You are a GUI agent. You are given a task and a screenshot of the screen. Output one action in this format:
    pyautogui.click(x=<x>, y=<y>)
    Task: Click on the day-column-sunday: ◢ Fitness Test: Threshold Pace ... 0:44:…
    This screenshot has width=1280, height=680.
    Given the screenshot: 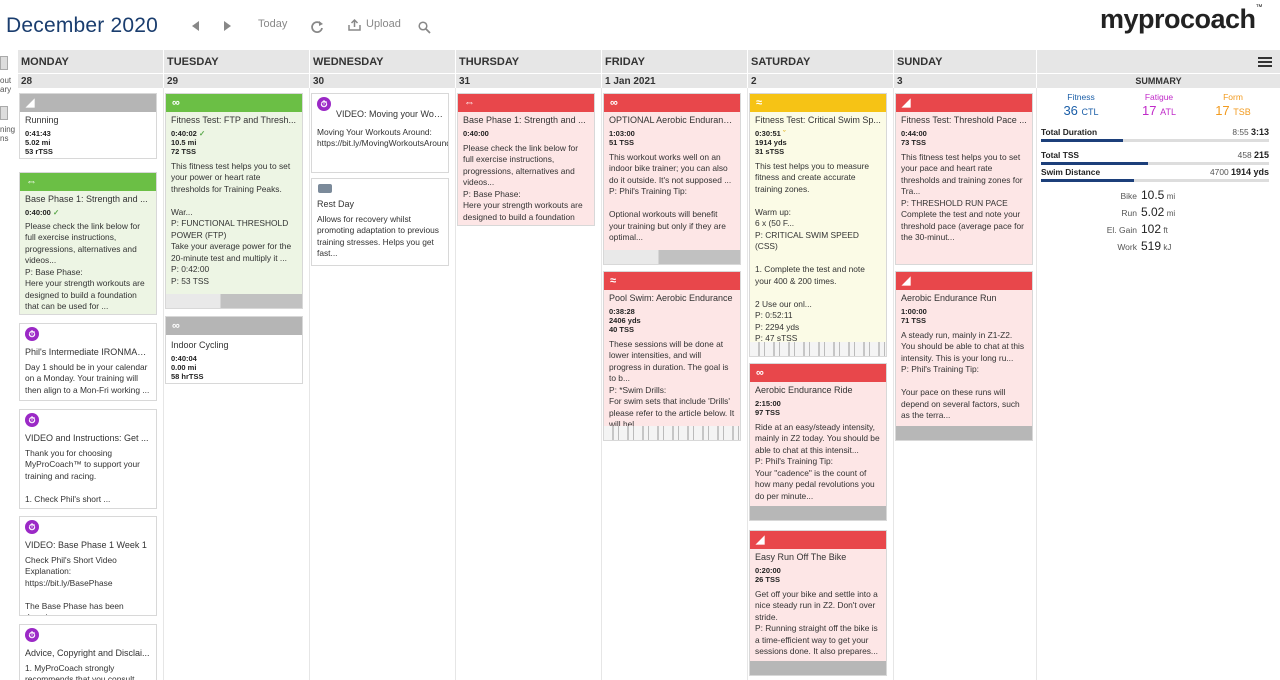 What is the action you would take?
    pyautogui.click(x=965, y=384)
    